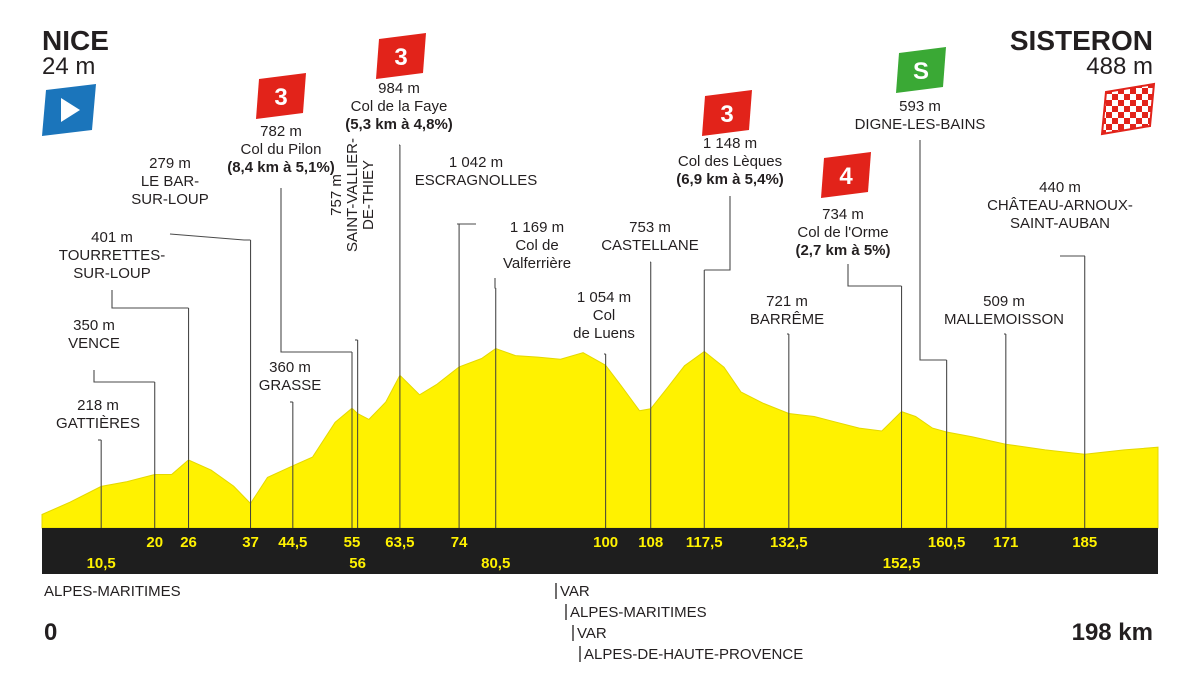 Image resolution: width=1200 pixels, height=675 pixels. Describe the element at coordinates (170, 163) in the screenshot. I see `place-altitude: 279 m` at that location.